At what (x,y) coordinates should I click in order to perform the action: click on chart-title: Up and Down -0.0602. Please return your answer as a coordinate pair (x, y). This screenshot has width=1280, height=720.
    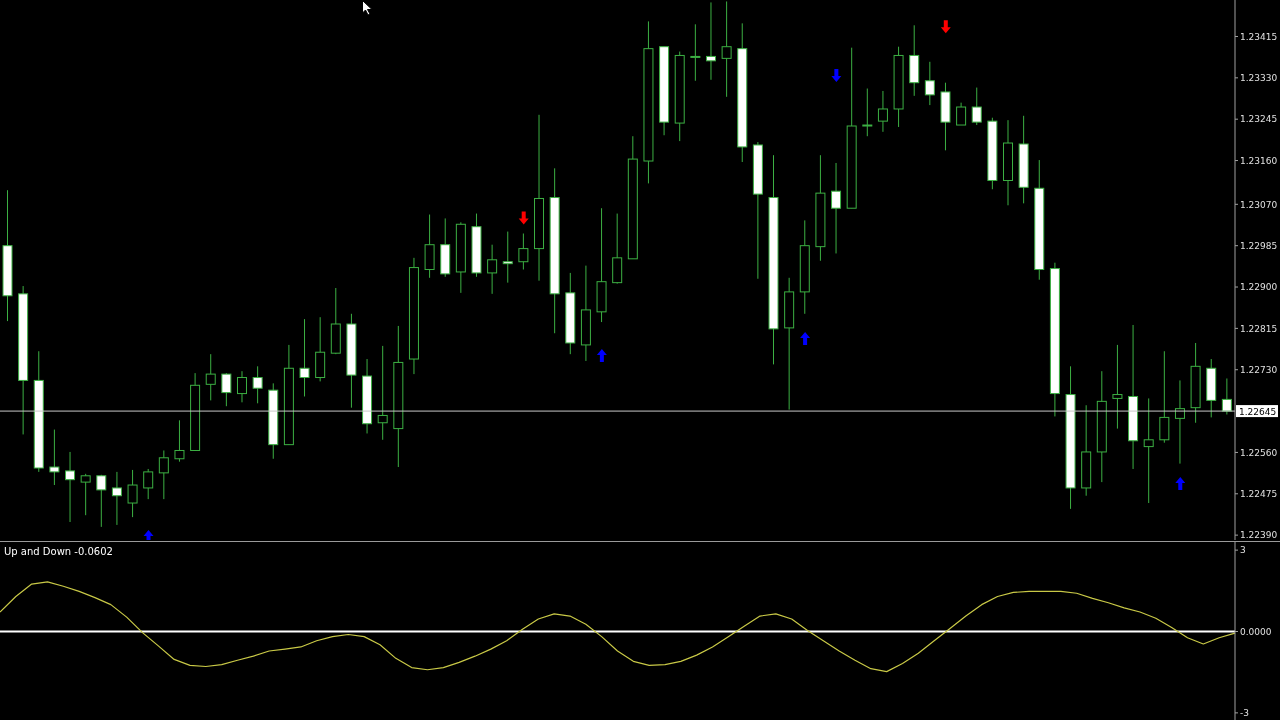
    Looking at the image, I should click on (58, 551).